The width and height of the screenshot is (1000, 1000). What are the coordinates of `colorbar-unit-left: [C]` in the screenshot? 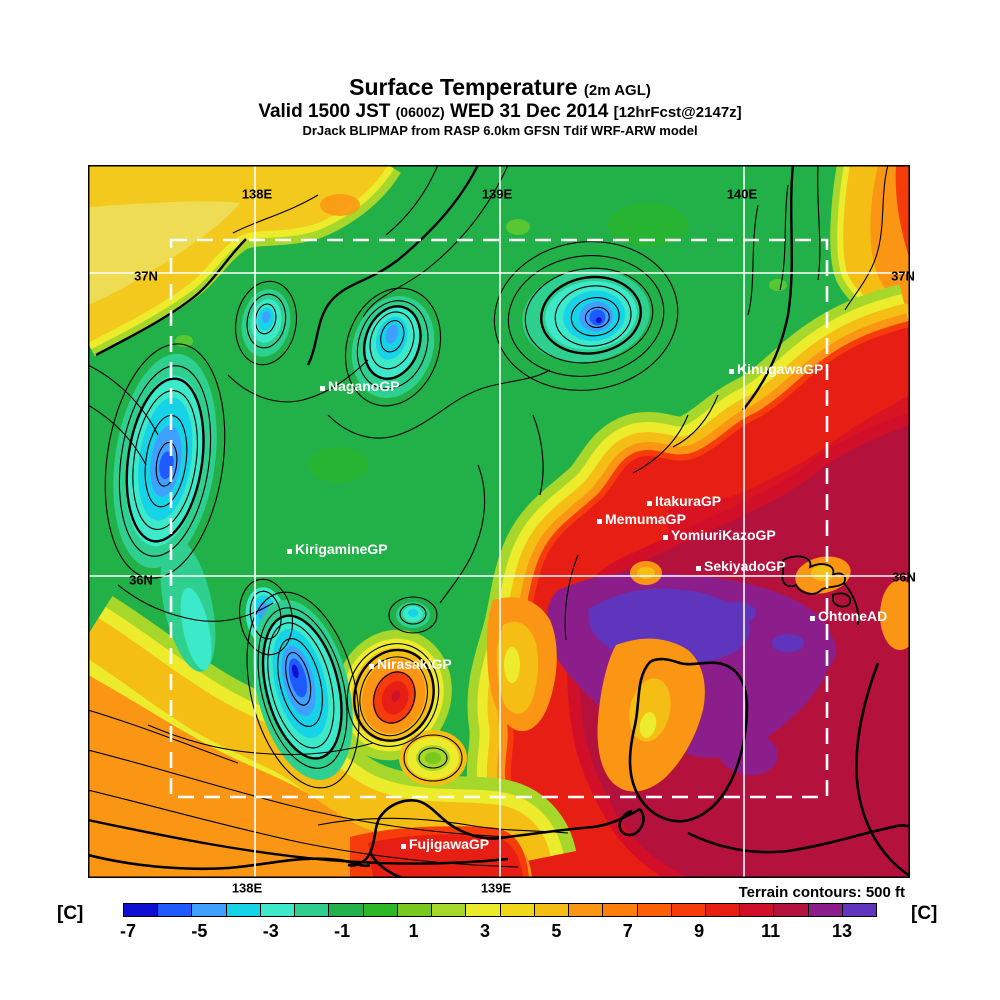 It's located at (70, 913).